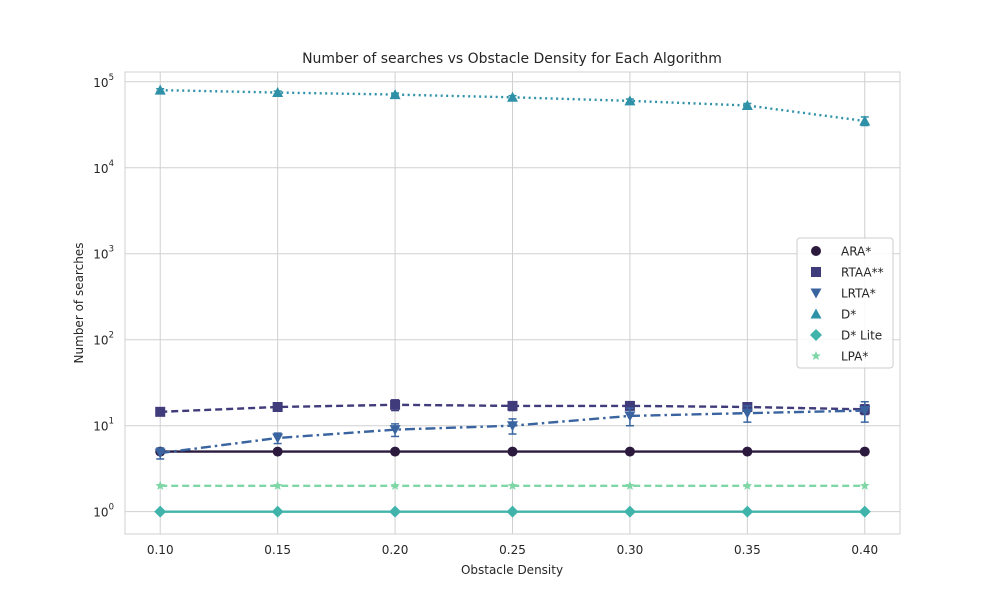  Describe the element at coordinates (395, 550) in the screenshot. I see `x-tick-label: 0.20` at that location.